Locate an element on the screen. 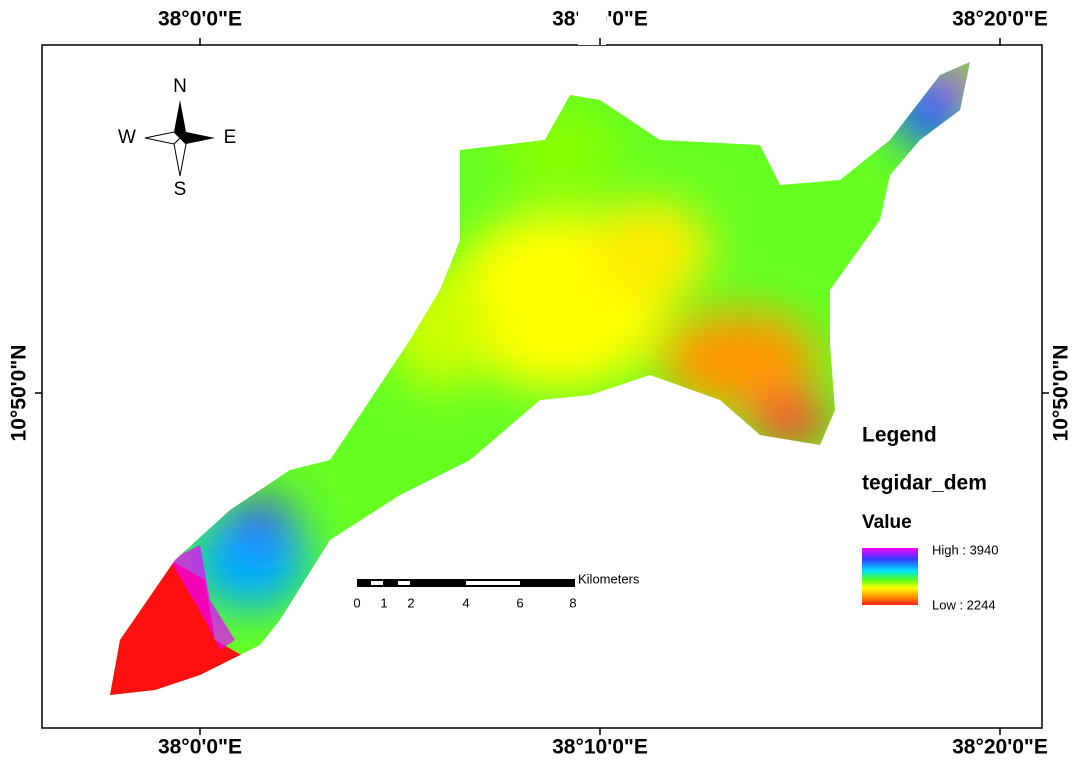 The height and width of the screenshot is (770, 1079). scale-bar: Kilometers 0 1 2 4 6 8 is located at coordinates (496, 590).